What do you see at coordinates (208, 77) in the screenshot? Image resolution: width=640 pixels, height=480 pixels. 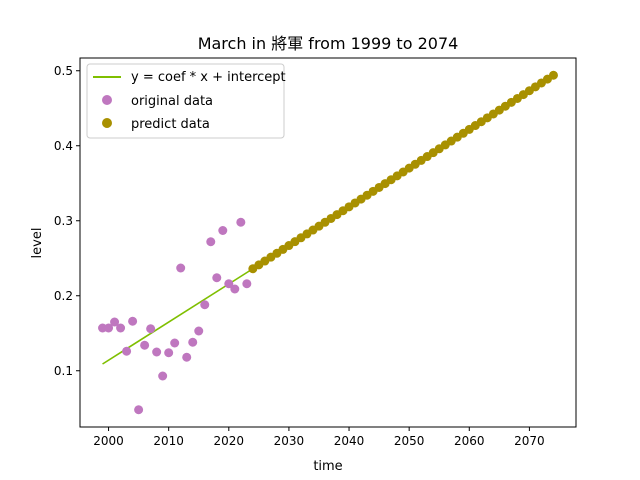 I see `legend-fit-line-label: y = coef * x + intercept` at bounding box center [208, 77].